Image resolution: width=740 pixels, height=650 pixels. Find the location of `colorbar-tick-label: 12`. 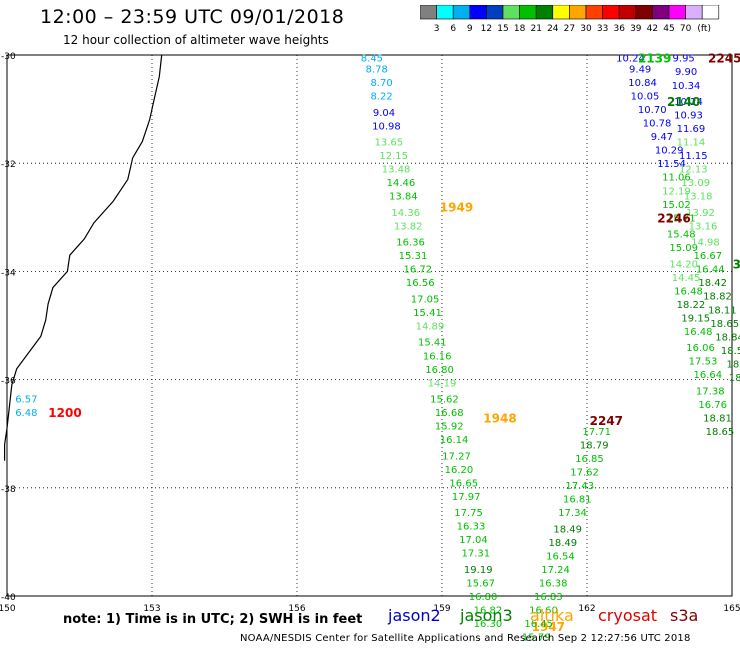

colorbar-tick-label: 12 is located at coordinates (486, 29).